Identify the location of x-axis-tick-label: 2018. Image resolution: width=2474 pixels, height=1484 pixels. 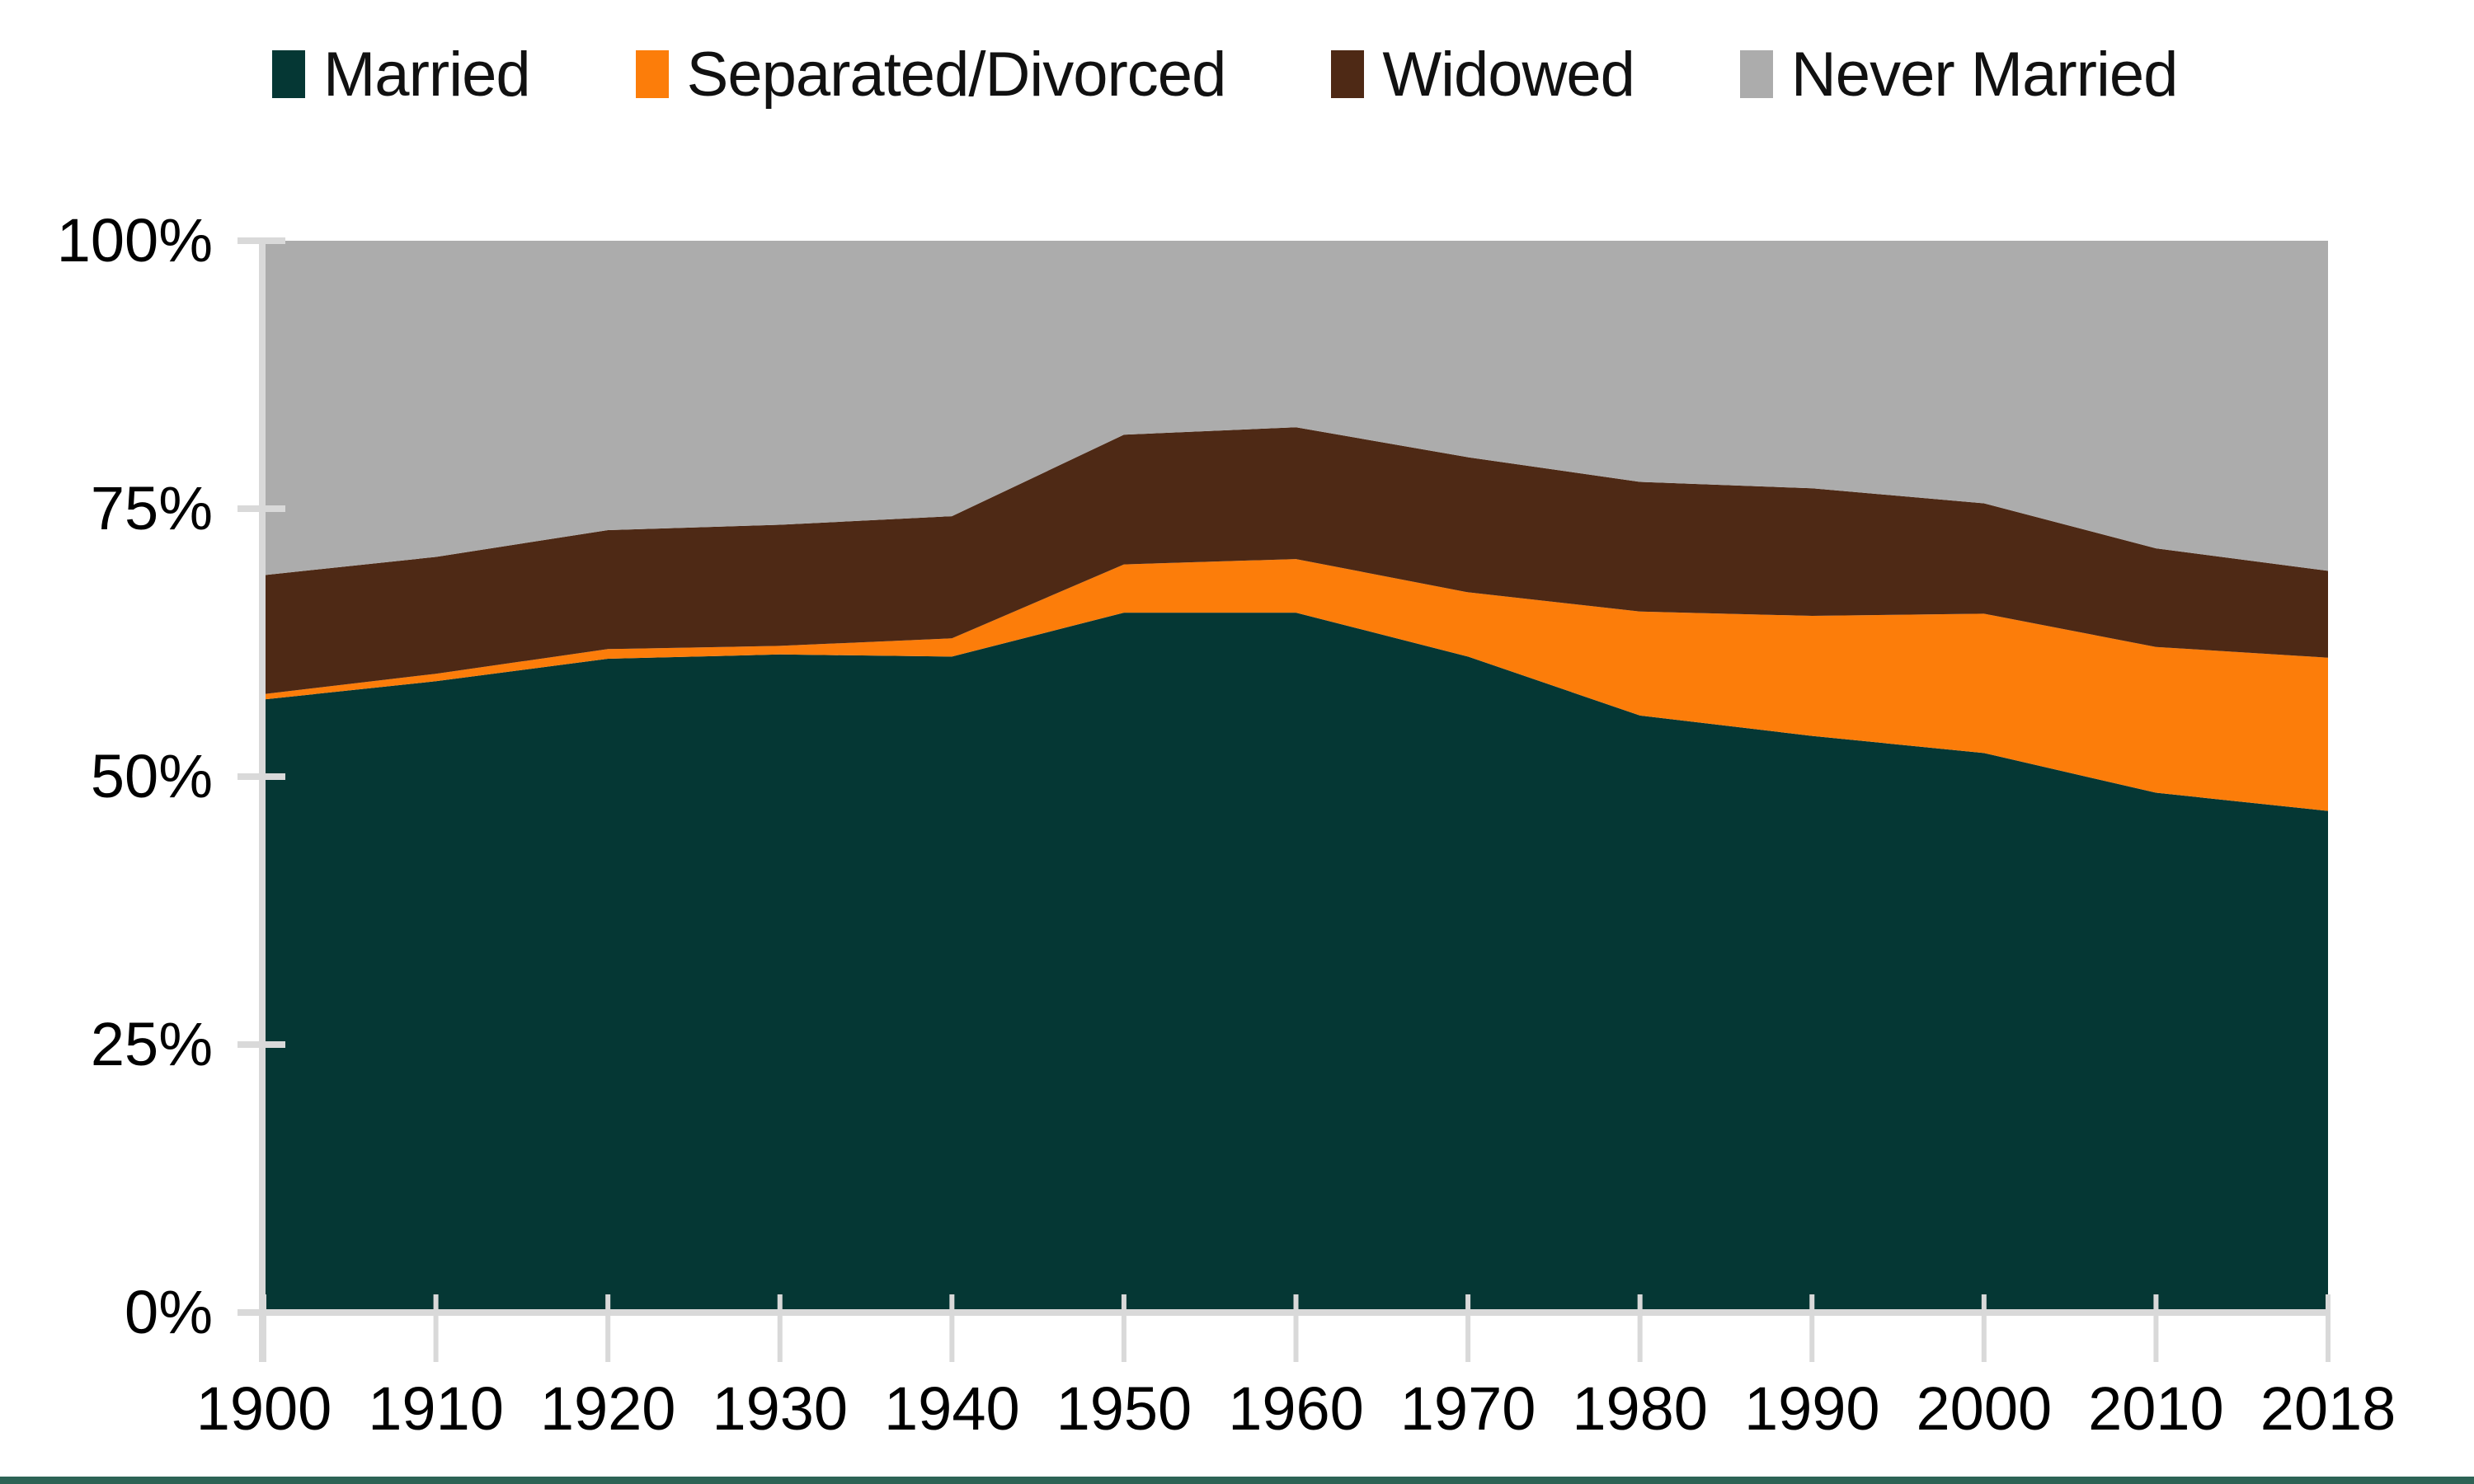
(2328, 1408).